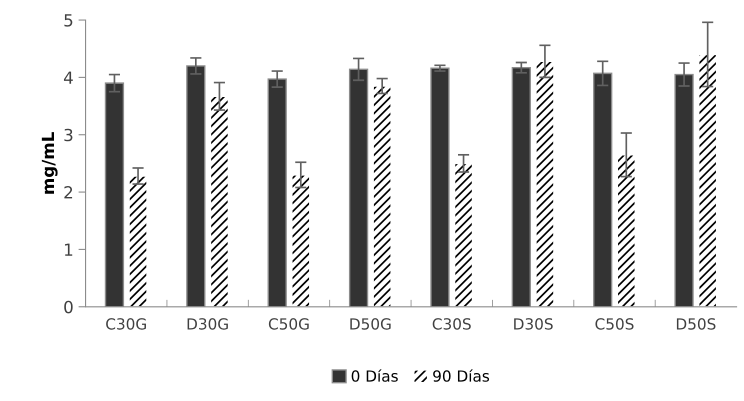  I want to click on x-tick-label: C30S, so click(451, 324).